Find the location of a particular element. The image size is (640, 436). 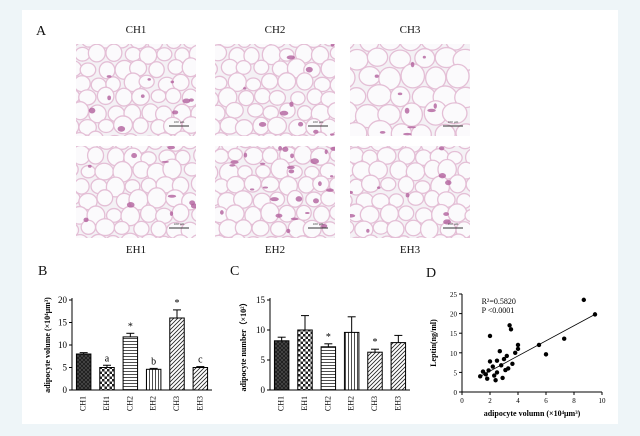

stat-annotation: R²=0.5820 is located at coordinates (499, 301).